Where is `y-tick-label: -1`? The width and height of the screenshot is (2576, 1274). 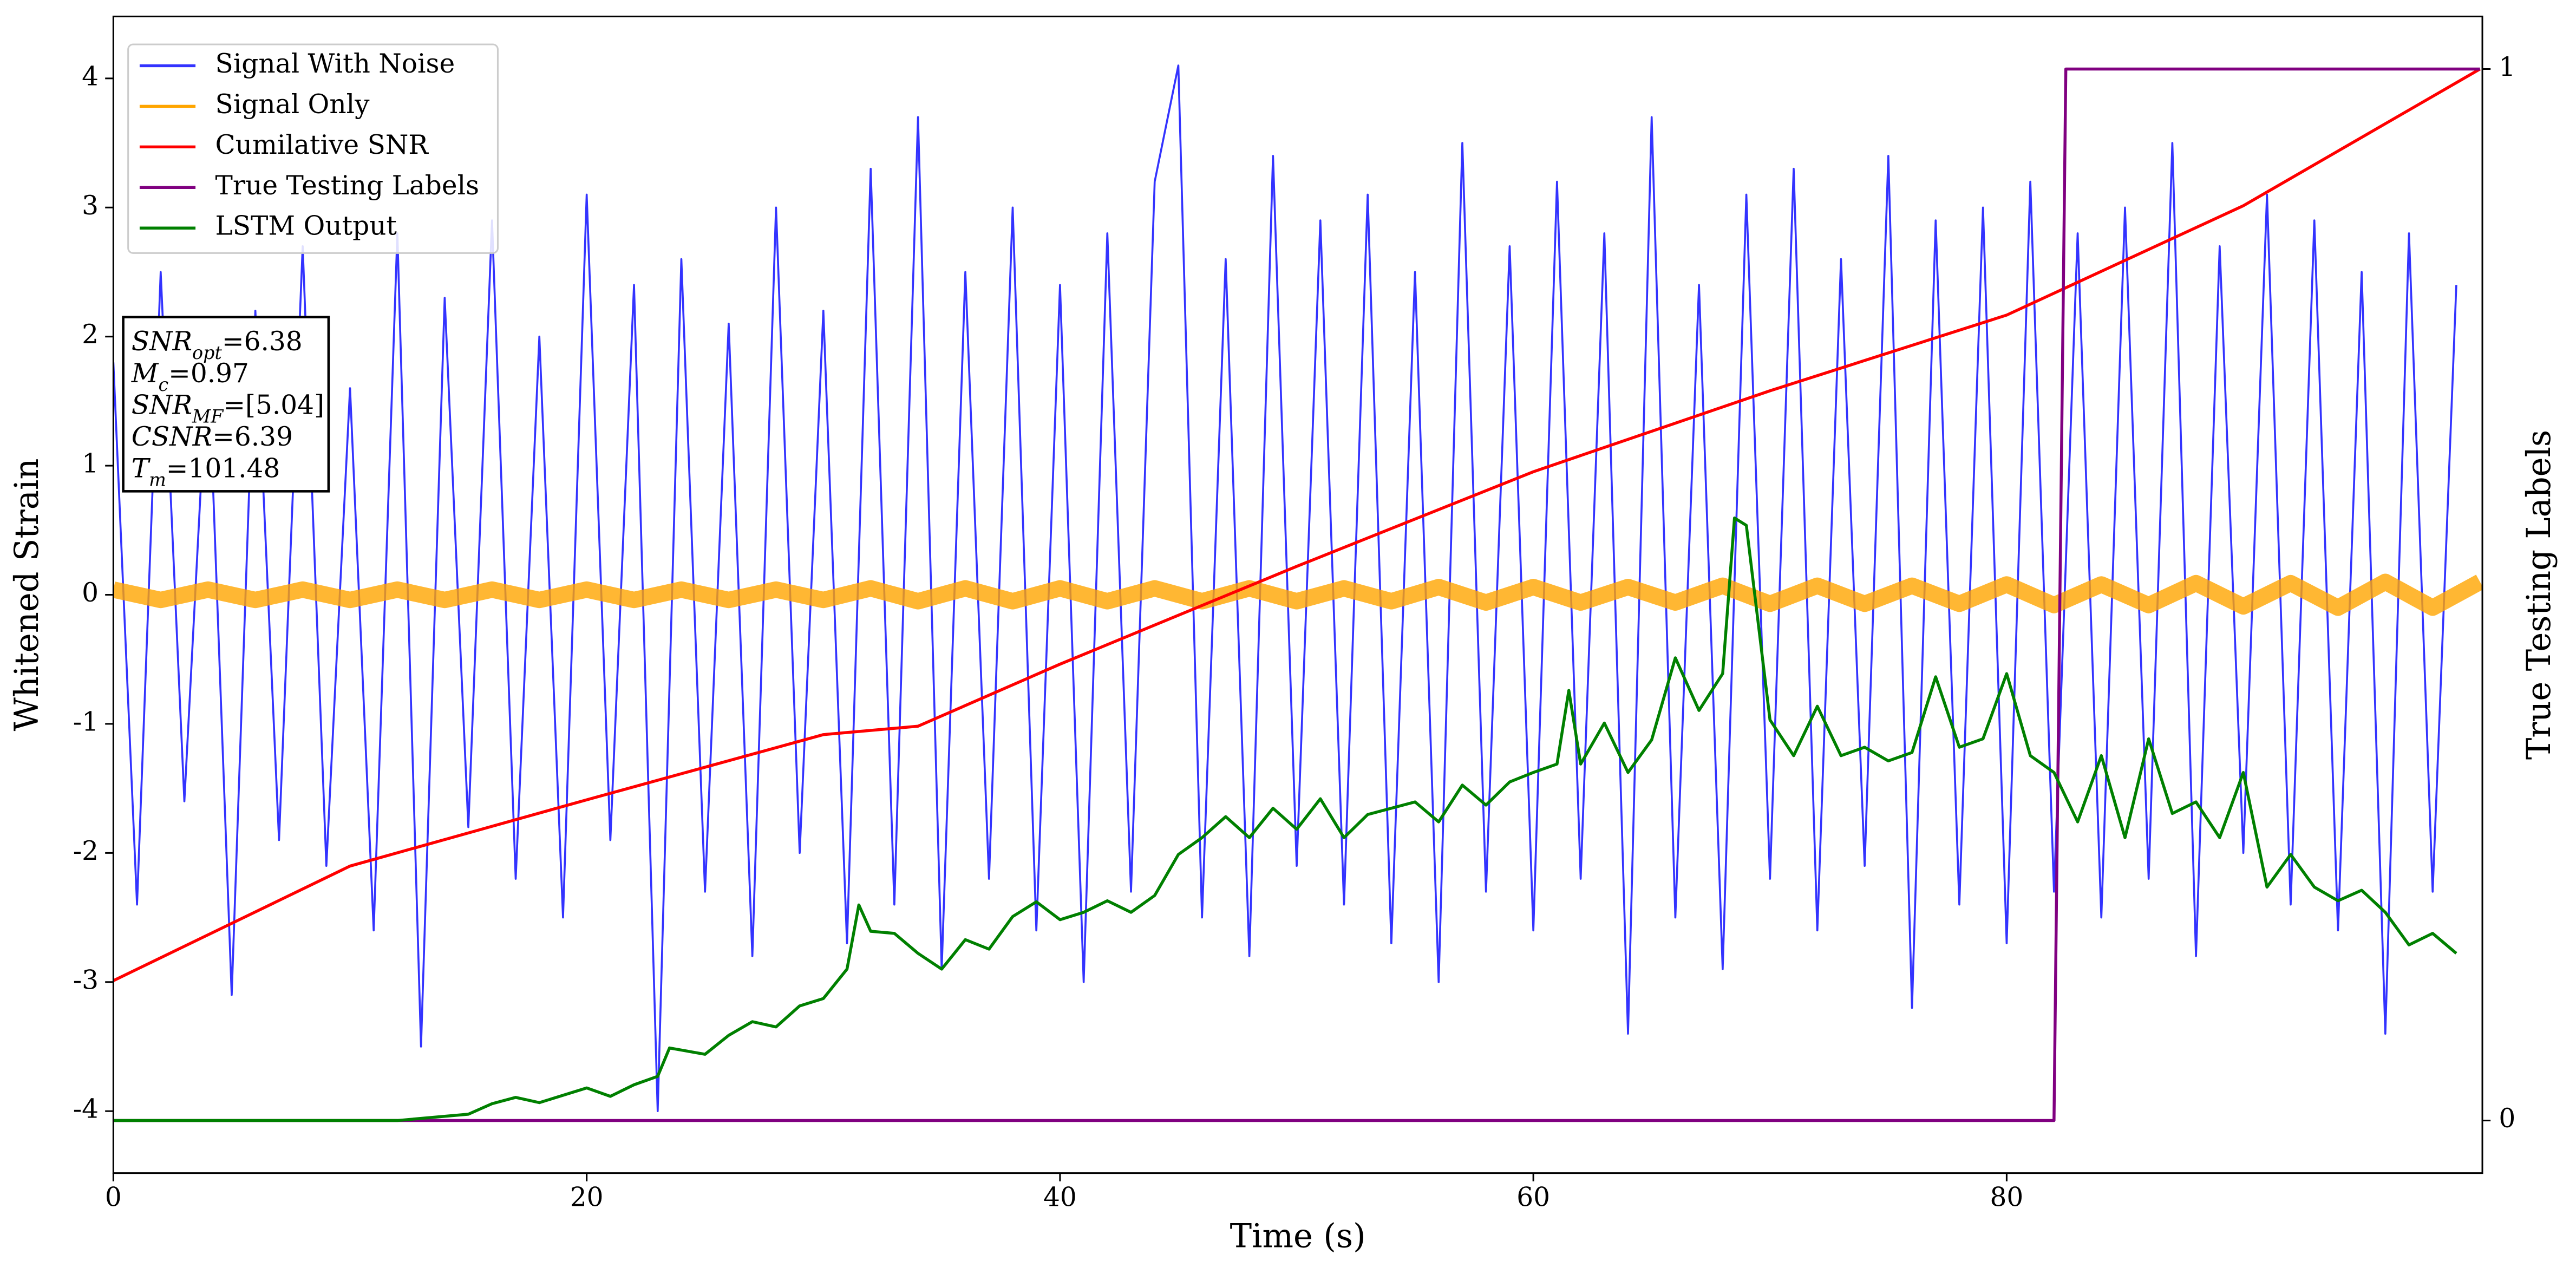 y-tick-label: -1 is located at coordinates (86, 722).